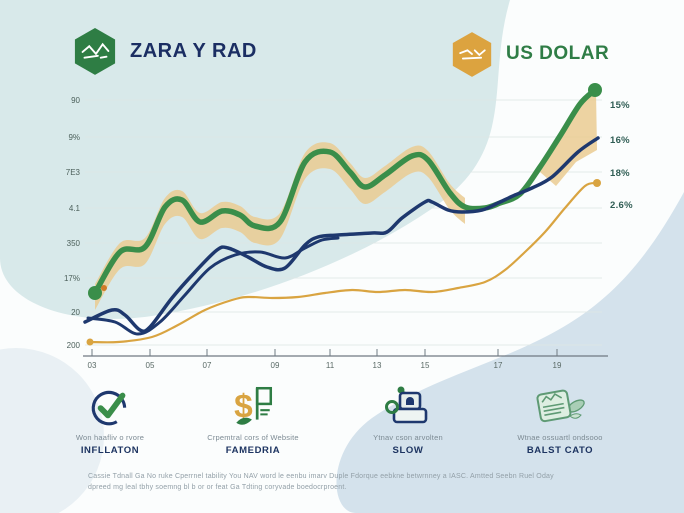  I want to click on y-axis-label: 20, so click(75, 312).